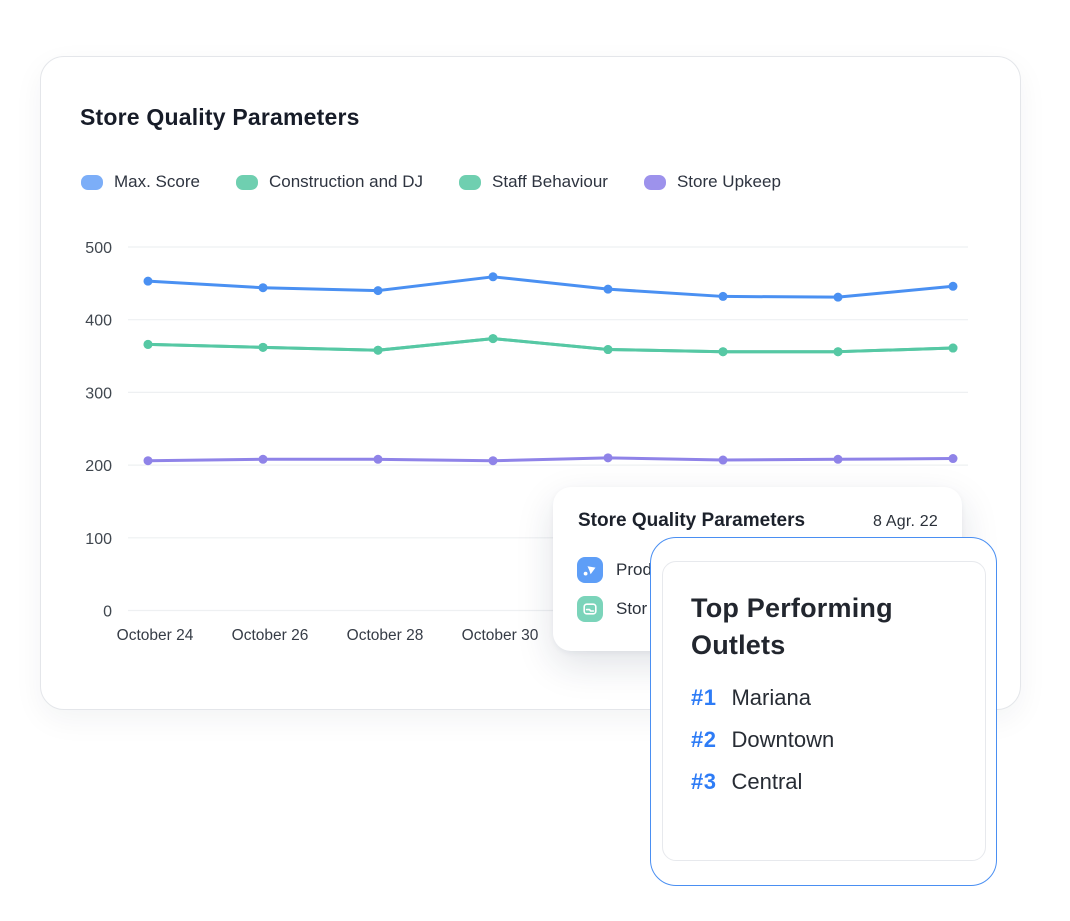 This screenshot has width=1070, height=921. Describe the element at coordinates (550, 345) in the screenshot. I see `series-line-staff-behaviour` at that location.